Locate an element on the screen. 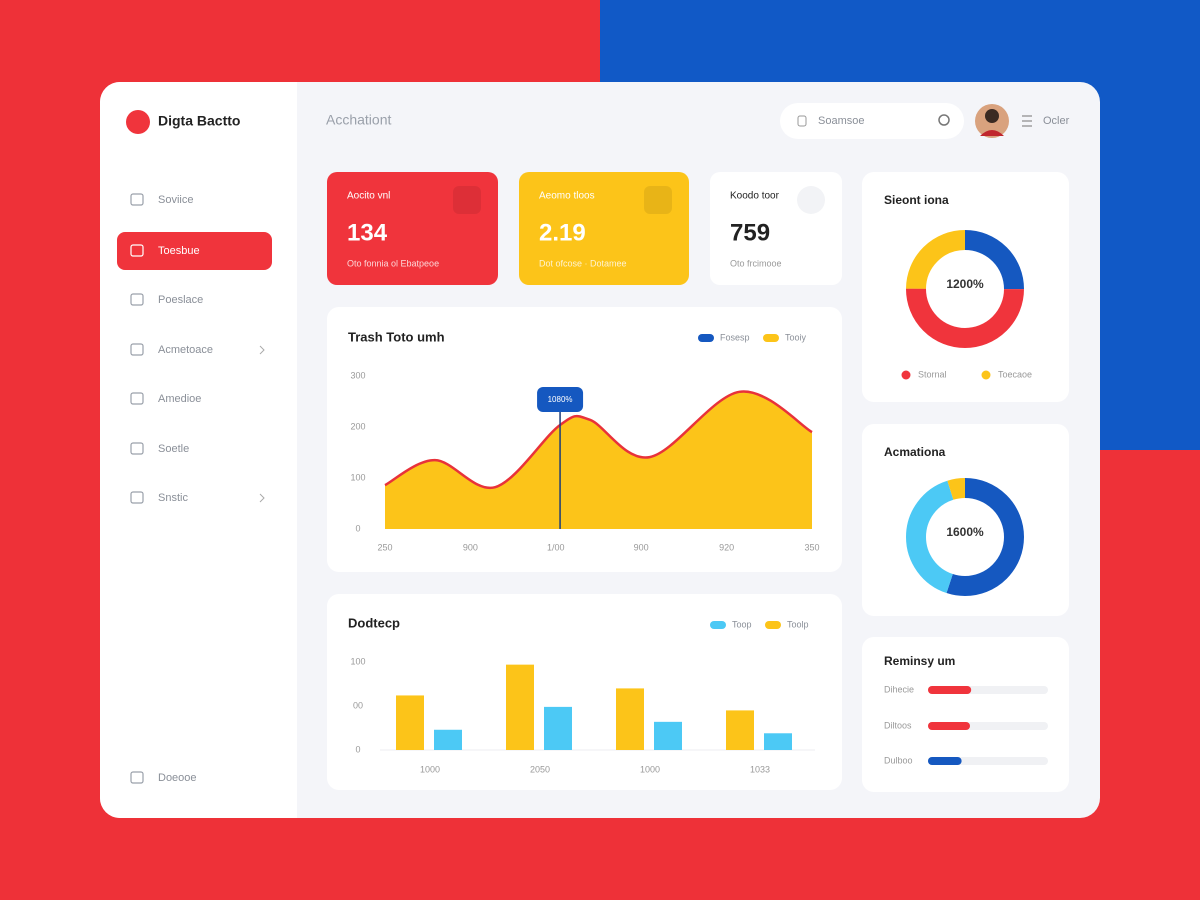 This screenshot has height=900, width=1200. sidebar-edge is located at coordinates (283, 450).